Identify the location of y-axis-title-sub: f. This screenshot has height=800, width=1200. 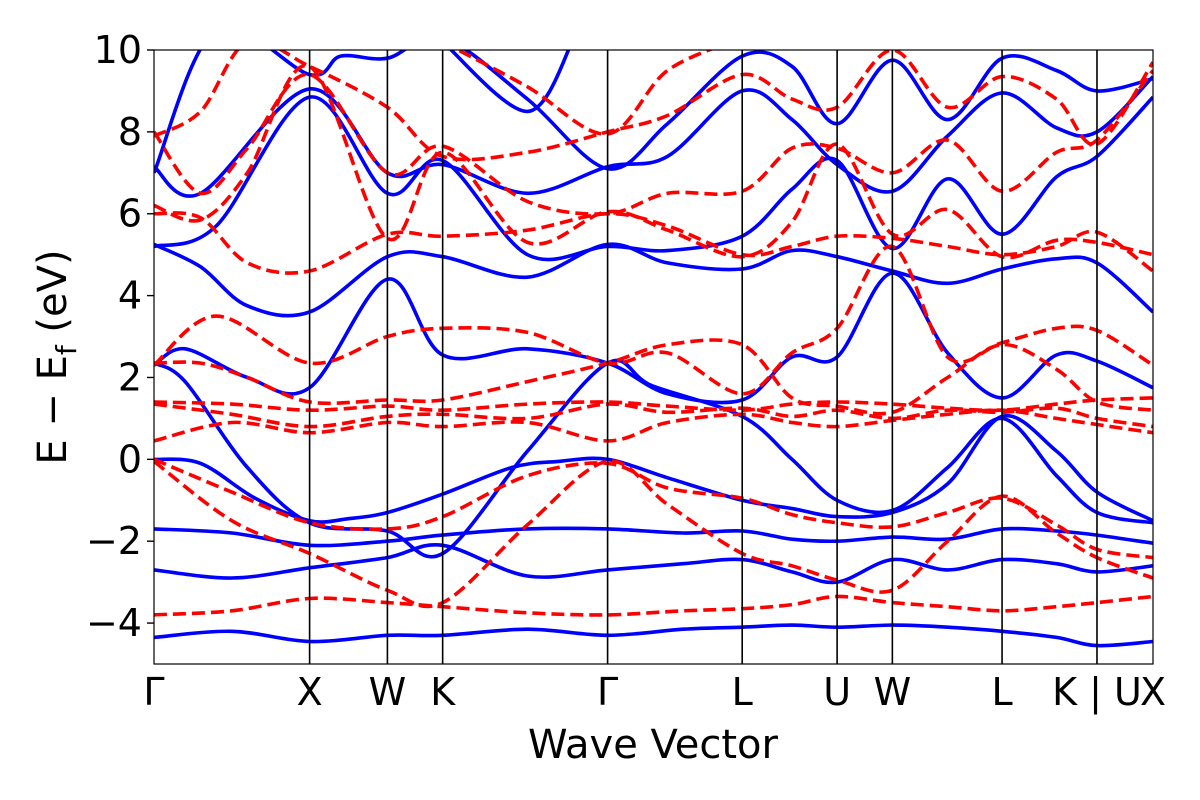
(66, 349).